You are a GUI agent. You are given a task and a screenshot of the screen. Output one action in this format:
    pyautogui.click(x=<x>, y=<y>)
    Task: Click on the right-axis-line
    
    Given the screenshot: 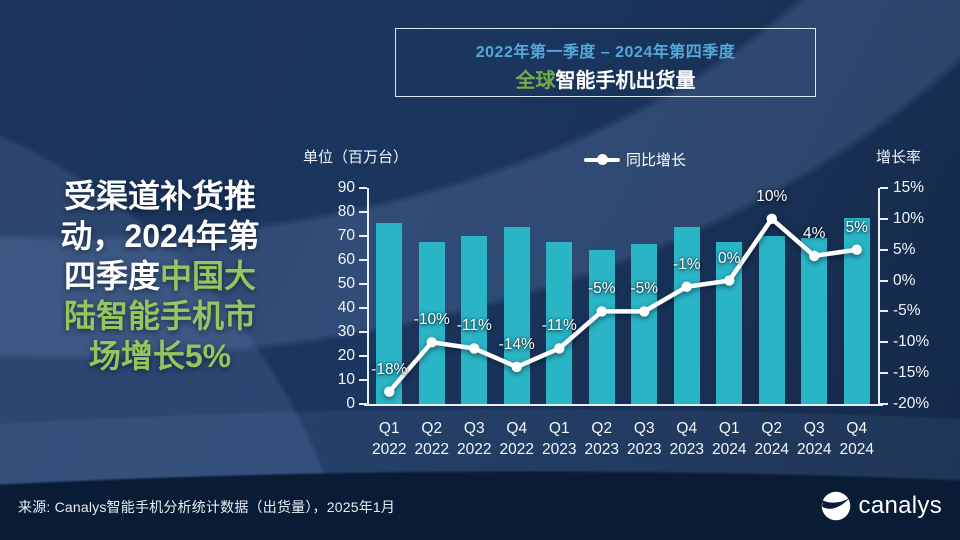 What is the action you would take?
    pyautogui.click(x=879, y=296)
    